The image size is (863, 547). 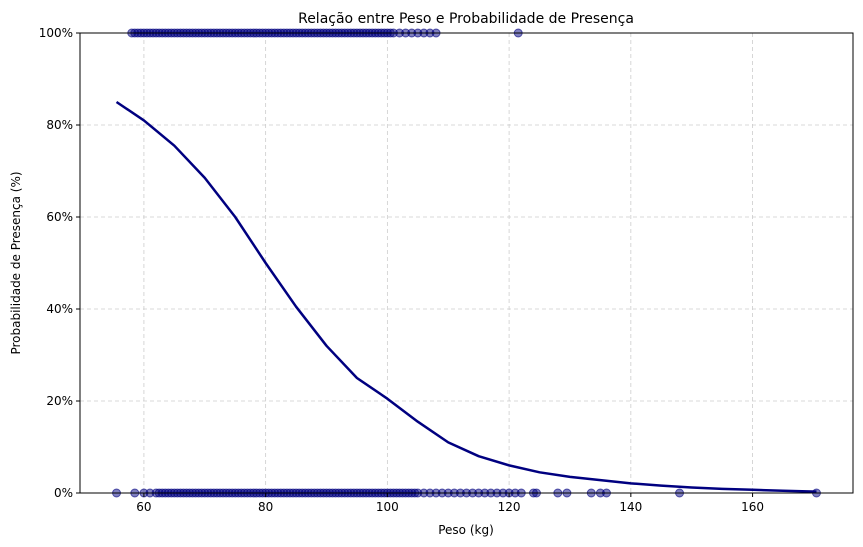 What do you see at coordinates (59, 217) in the screenshot?
I see `y-tick-label: 60%` at bounding box center [59, 217].